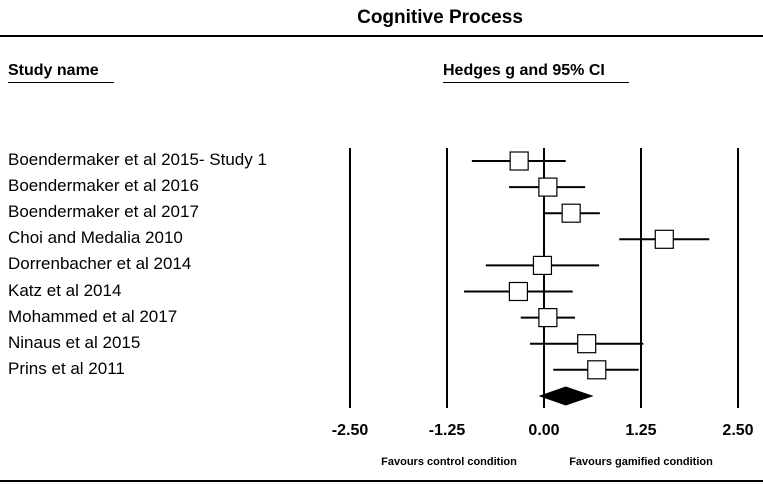 The height and width of the screenshot is (484, 763). What do you see at coordinates (449, 462) in the screenshot?
I see `favours-left-label: Favours control condition` at bounding box center [449, 462].